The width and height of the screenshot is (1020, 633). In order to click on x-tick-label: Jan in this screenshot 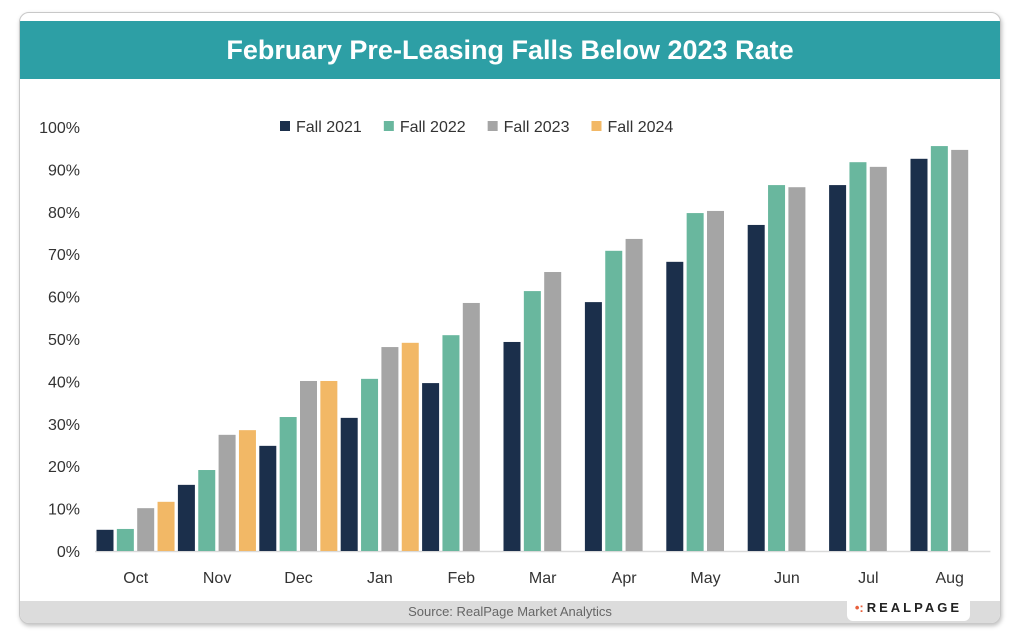, I will do `click(380, 578)`.